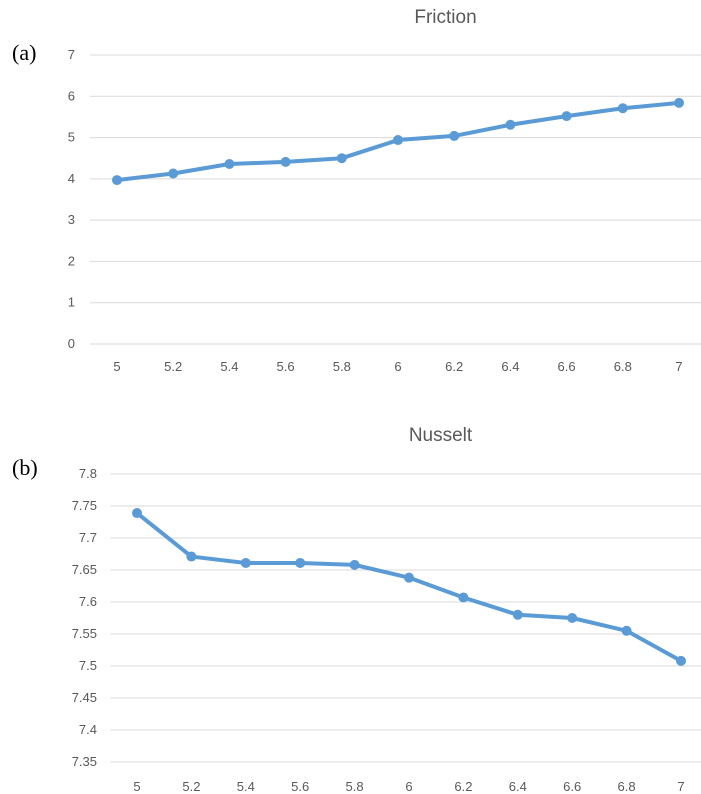 Image resolution: width=701 pixels, height=794 pixels. What do you see at coordinates (88, 537) in the screenshot?
I see `nusselt-y-tick-label: 7.7` at bounding box center [88, 537].